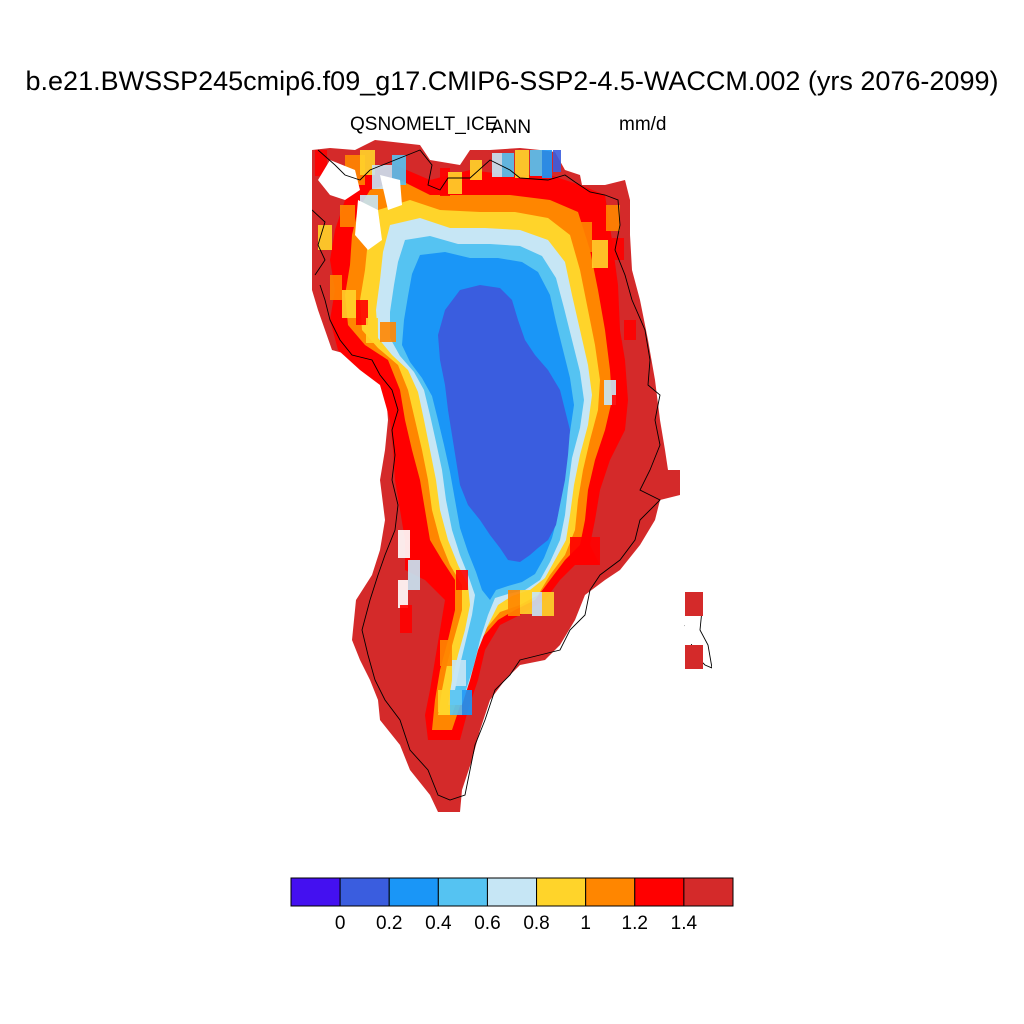 Image resolution: width=1024 pixels, height=1024 pixels. I want to click on colorbar-tick-label: 1, so click(585, 923).